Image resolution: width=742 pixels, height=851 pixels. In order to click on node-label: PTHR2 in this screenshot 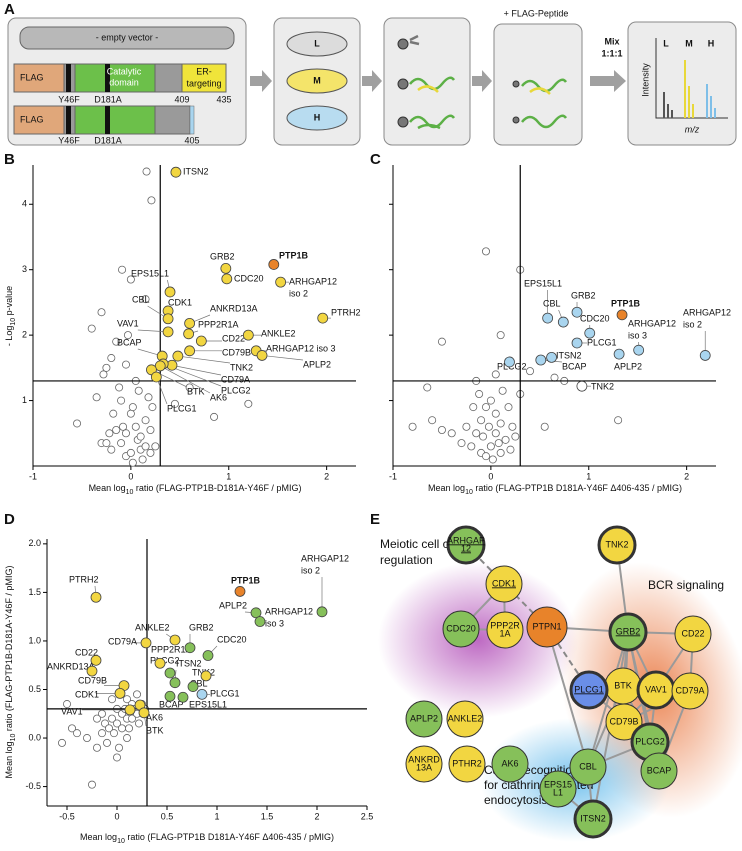, I will do `click(467, 763)`.